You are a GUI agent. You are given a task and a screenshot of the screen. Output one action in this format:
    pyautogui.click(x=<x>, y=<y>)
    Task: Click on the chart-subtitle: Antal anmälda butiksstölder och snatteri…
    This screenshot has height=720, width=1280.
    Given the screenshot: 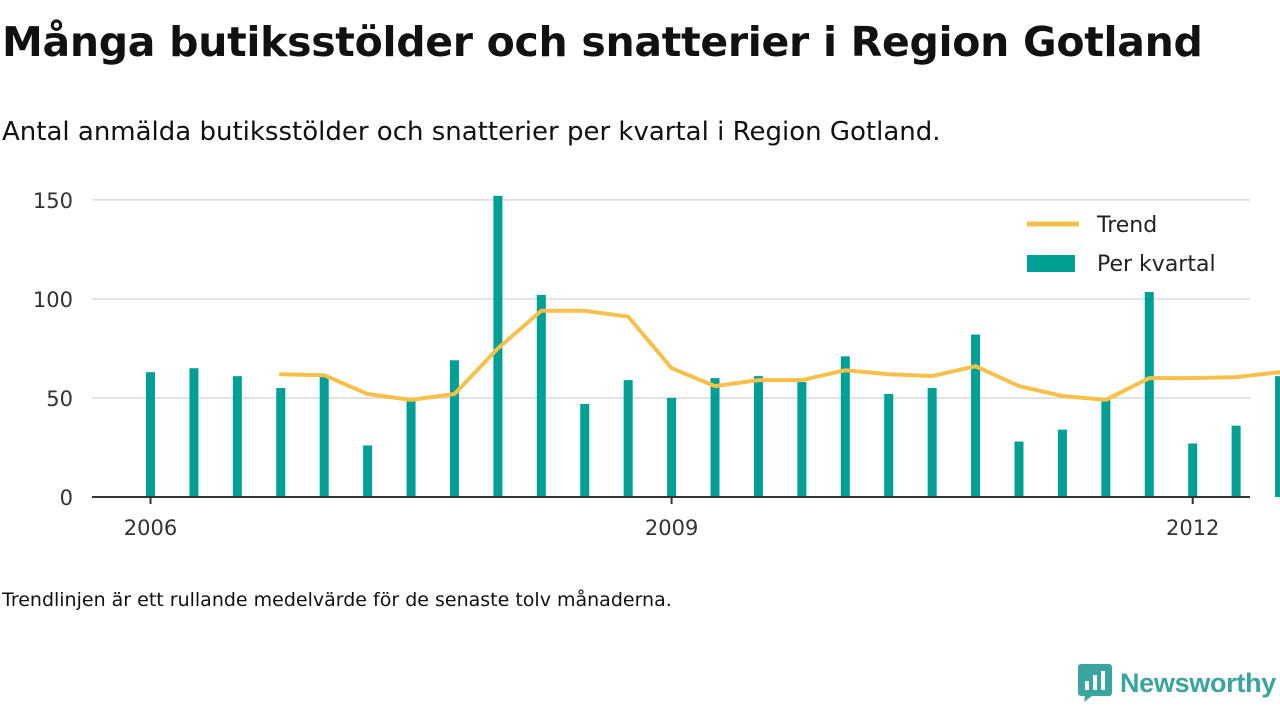 What is the action you would take?
    pyautogui.click(x=471, y=132)
    